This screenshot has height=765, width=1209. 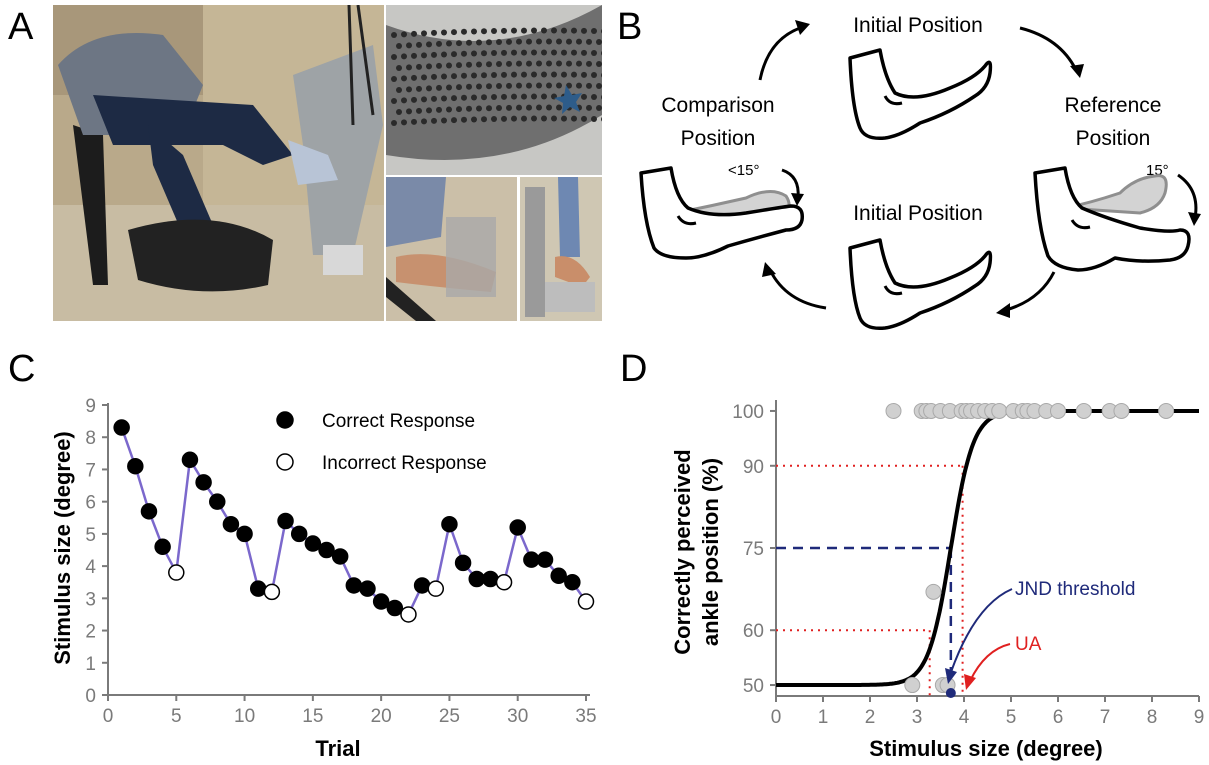 What do you see at coordinates (748, 412) in the screenshot?
I see `d-y-tick-label: 100` at bounding box center [748, 412].